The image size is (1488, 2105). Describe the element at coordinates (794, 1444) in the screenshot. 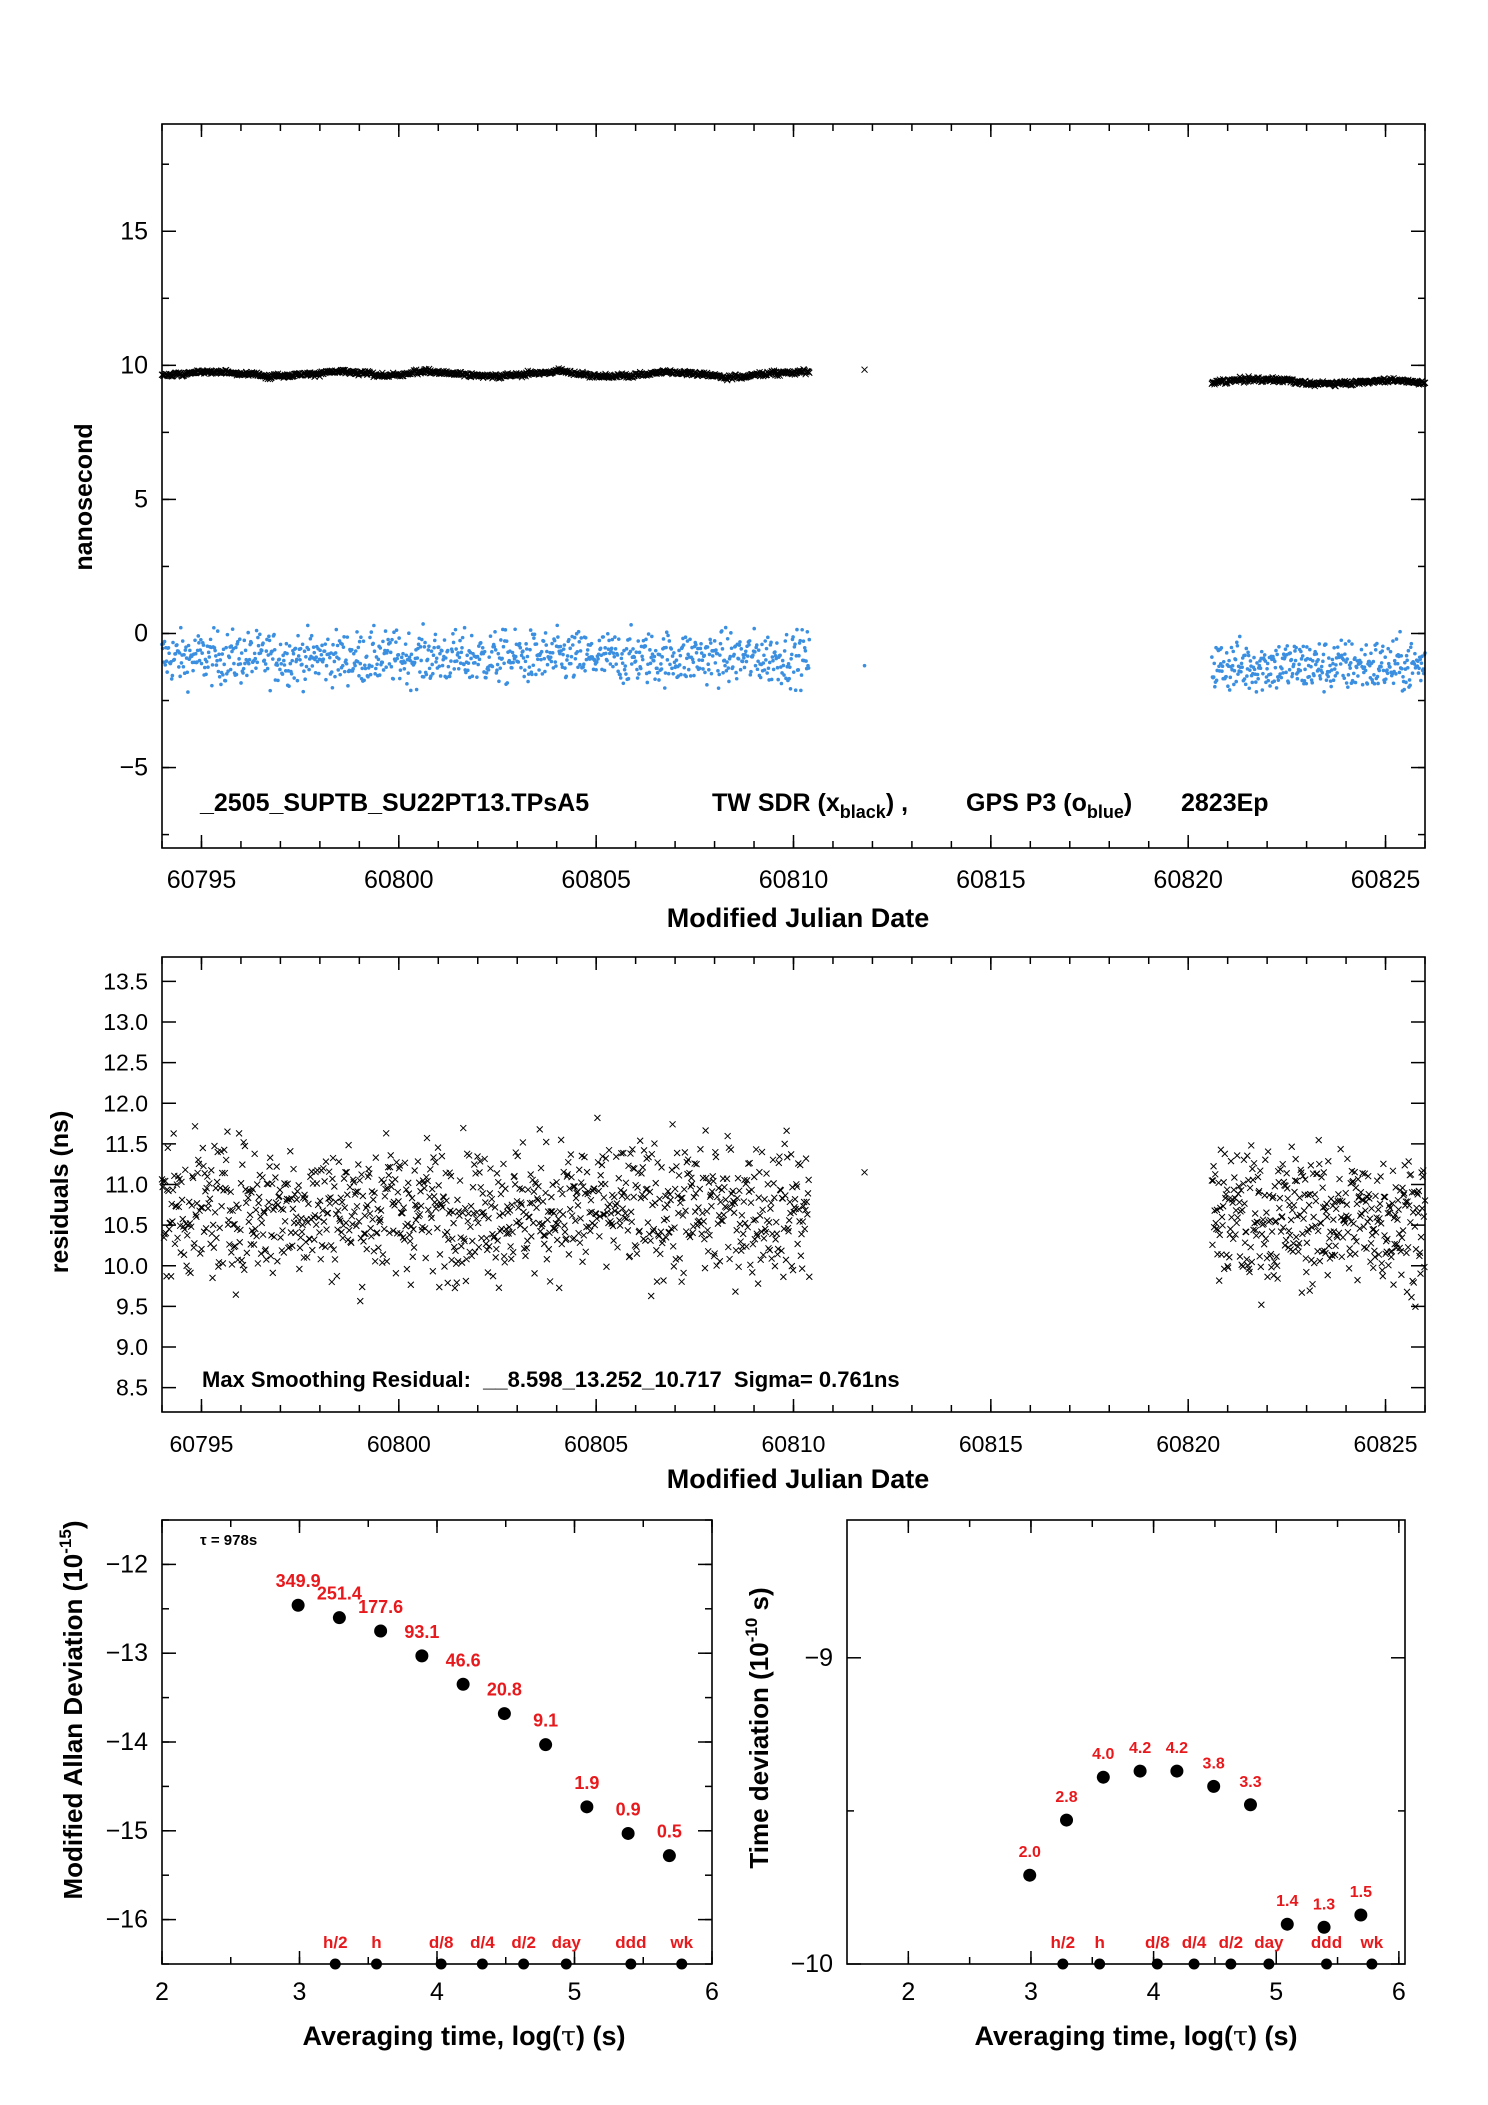

I see `x-tick-label: 60810` at that location.